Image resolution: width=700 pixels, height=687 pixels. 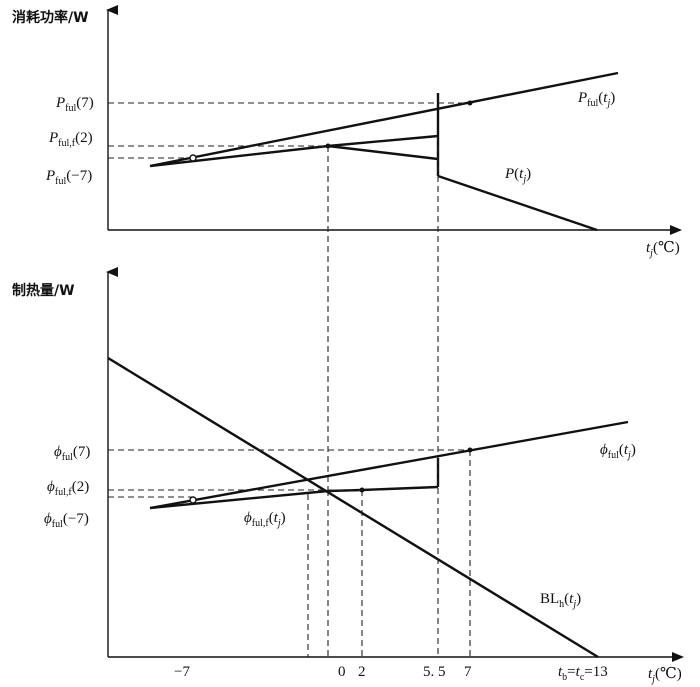 What do you see at coordinates (560, 600) in the screenshot?
I see `label-curve-bl: BLh(tj)` at bounding box center [560, 600].